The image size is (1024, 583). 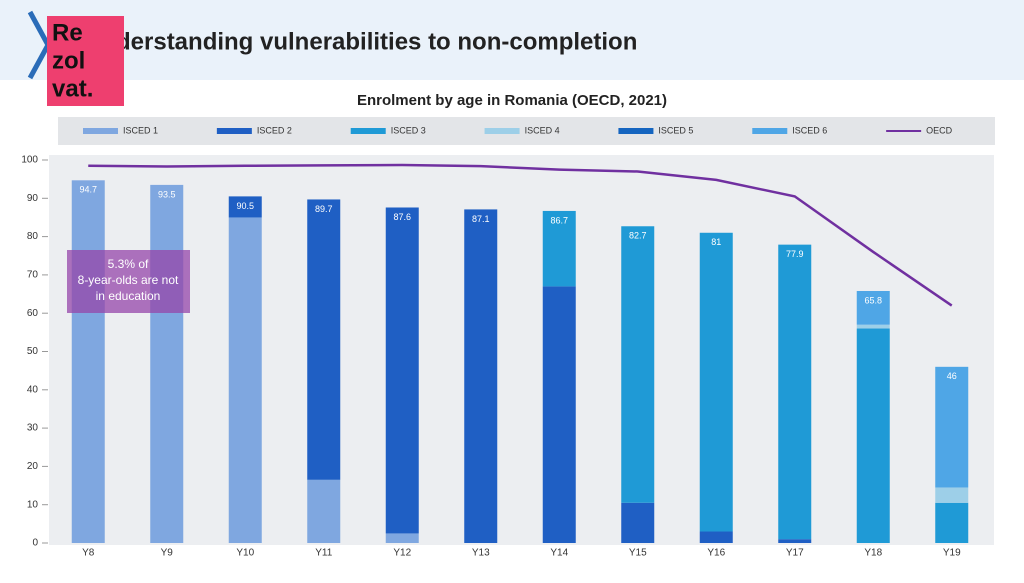 What do you see at coordinates (795, 553) in the screenshot?
I see `x-tick-label: Y17` at bounding box center [795, 553].